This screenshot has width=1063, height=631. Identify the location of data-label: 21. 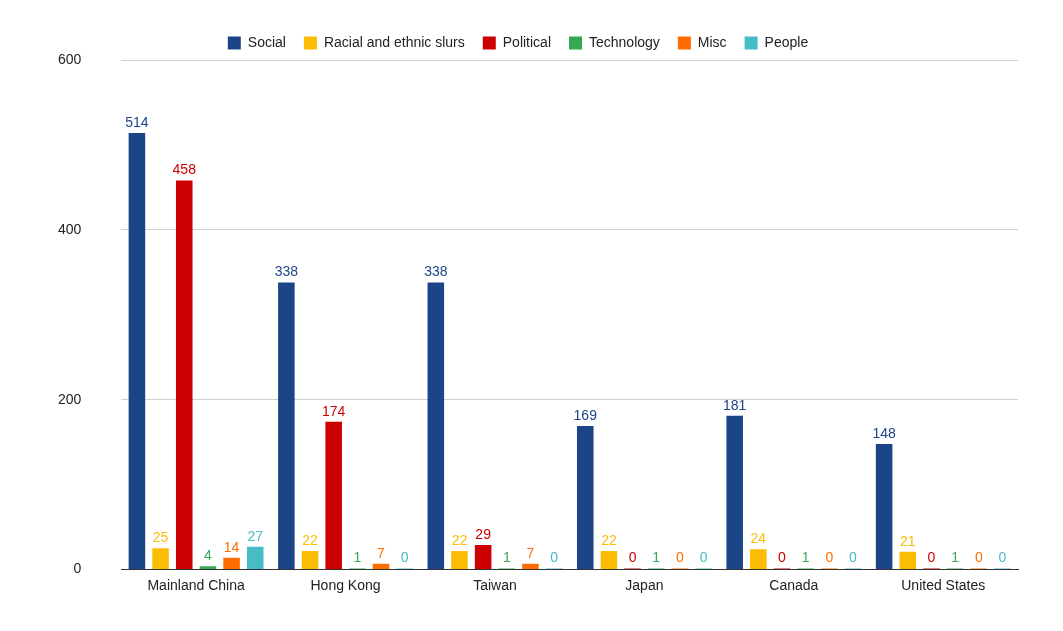
(908, 540).